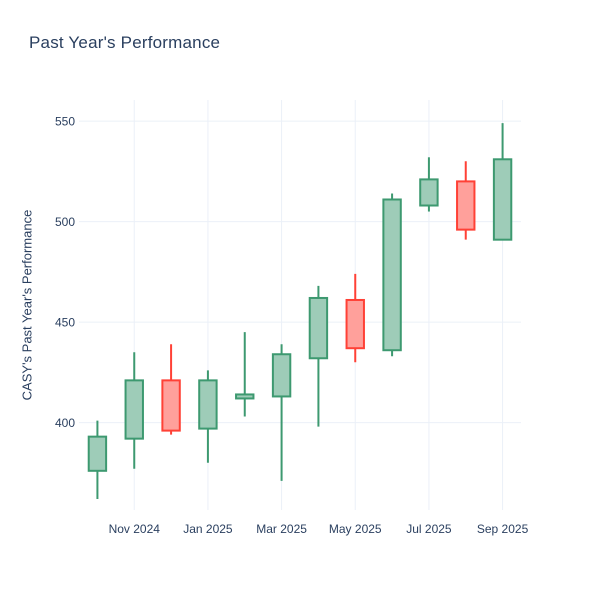  I want to click on candle-oct-2024, so click(97, 459).